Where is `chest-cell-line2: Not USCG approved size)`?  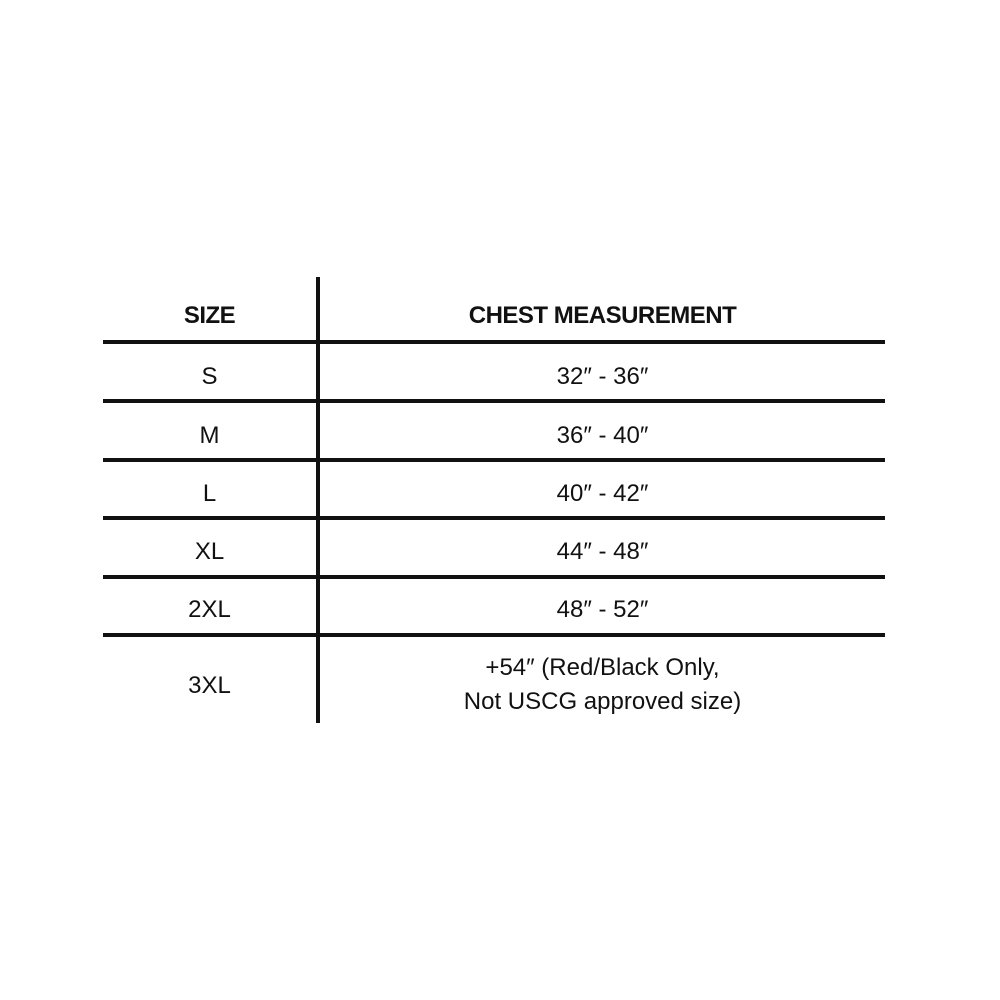 chest-cell-line2: Not USCG approved size) is located at coordinates (602, 701).